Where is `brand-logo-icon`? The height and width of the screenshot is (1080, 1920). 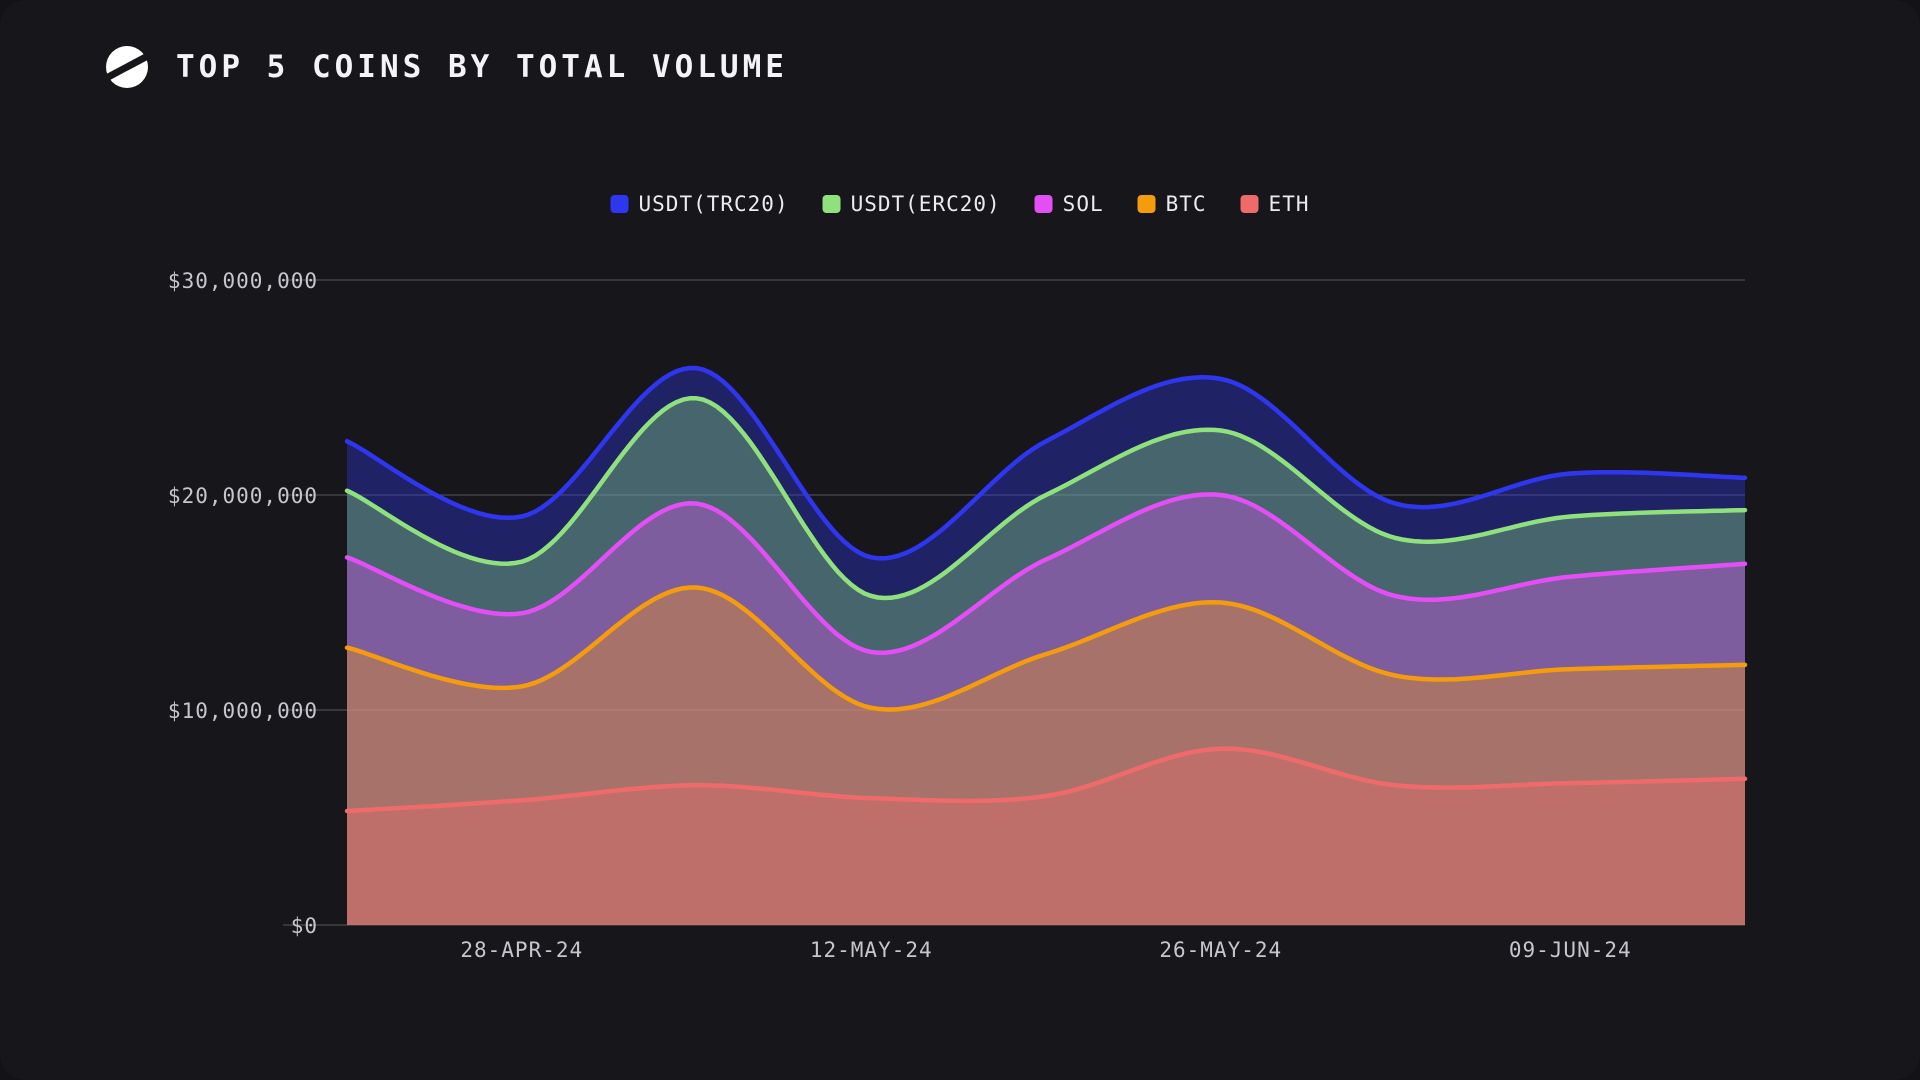 brand-logo-icon is located at coordinates (127, 67).